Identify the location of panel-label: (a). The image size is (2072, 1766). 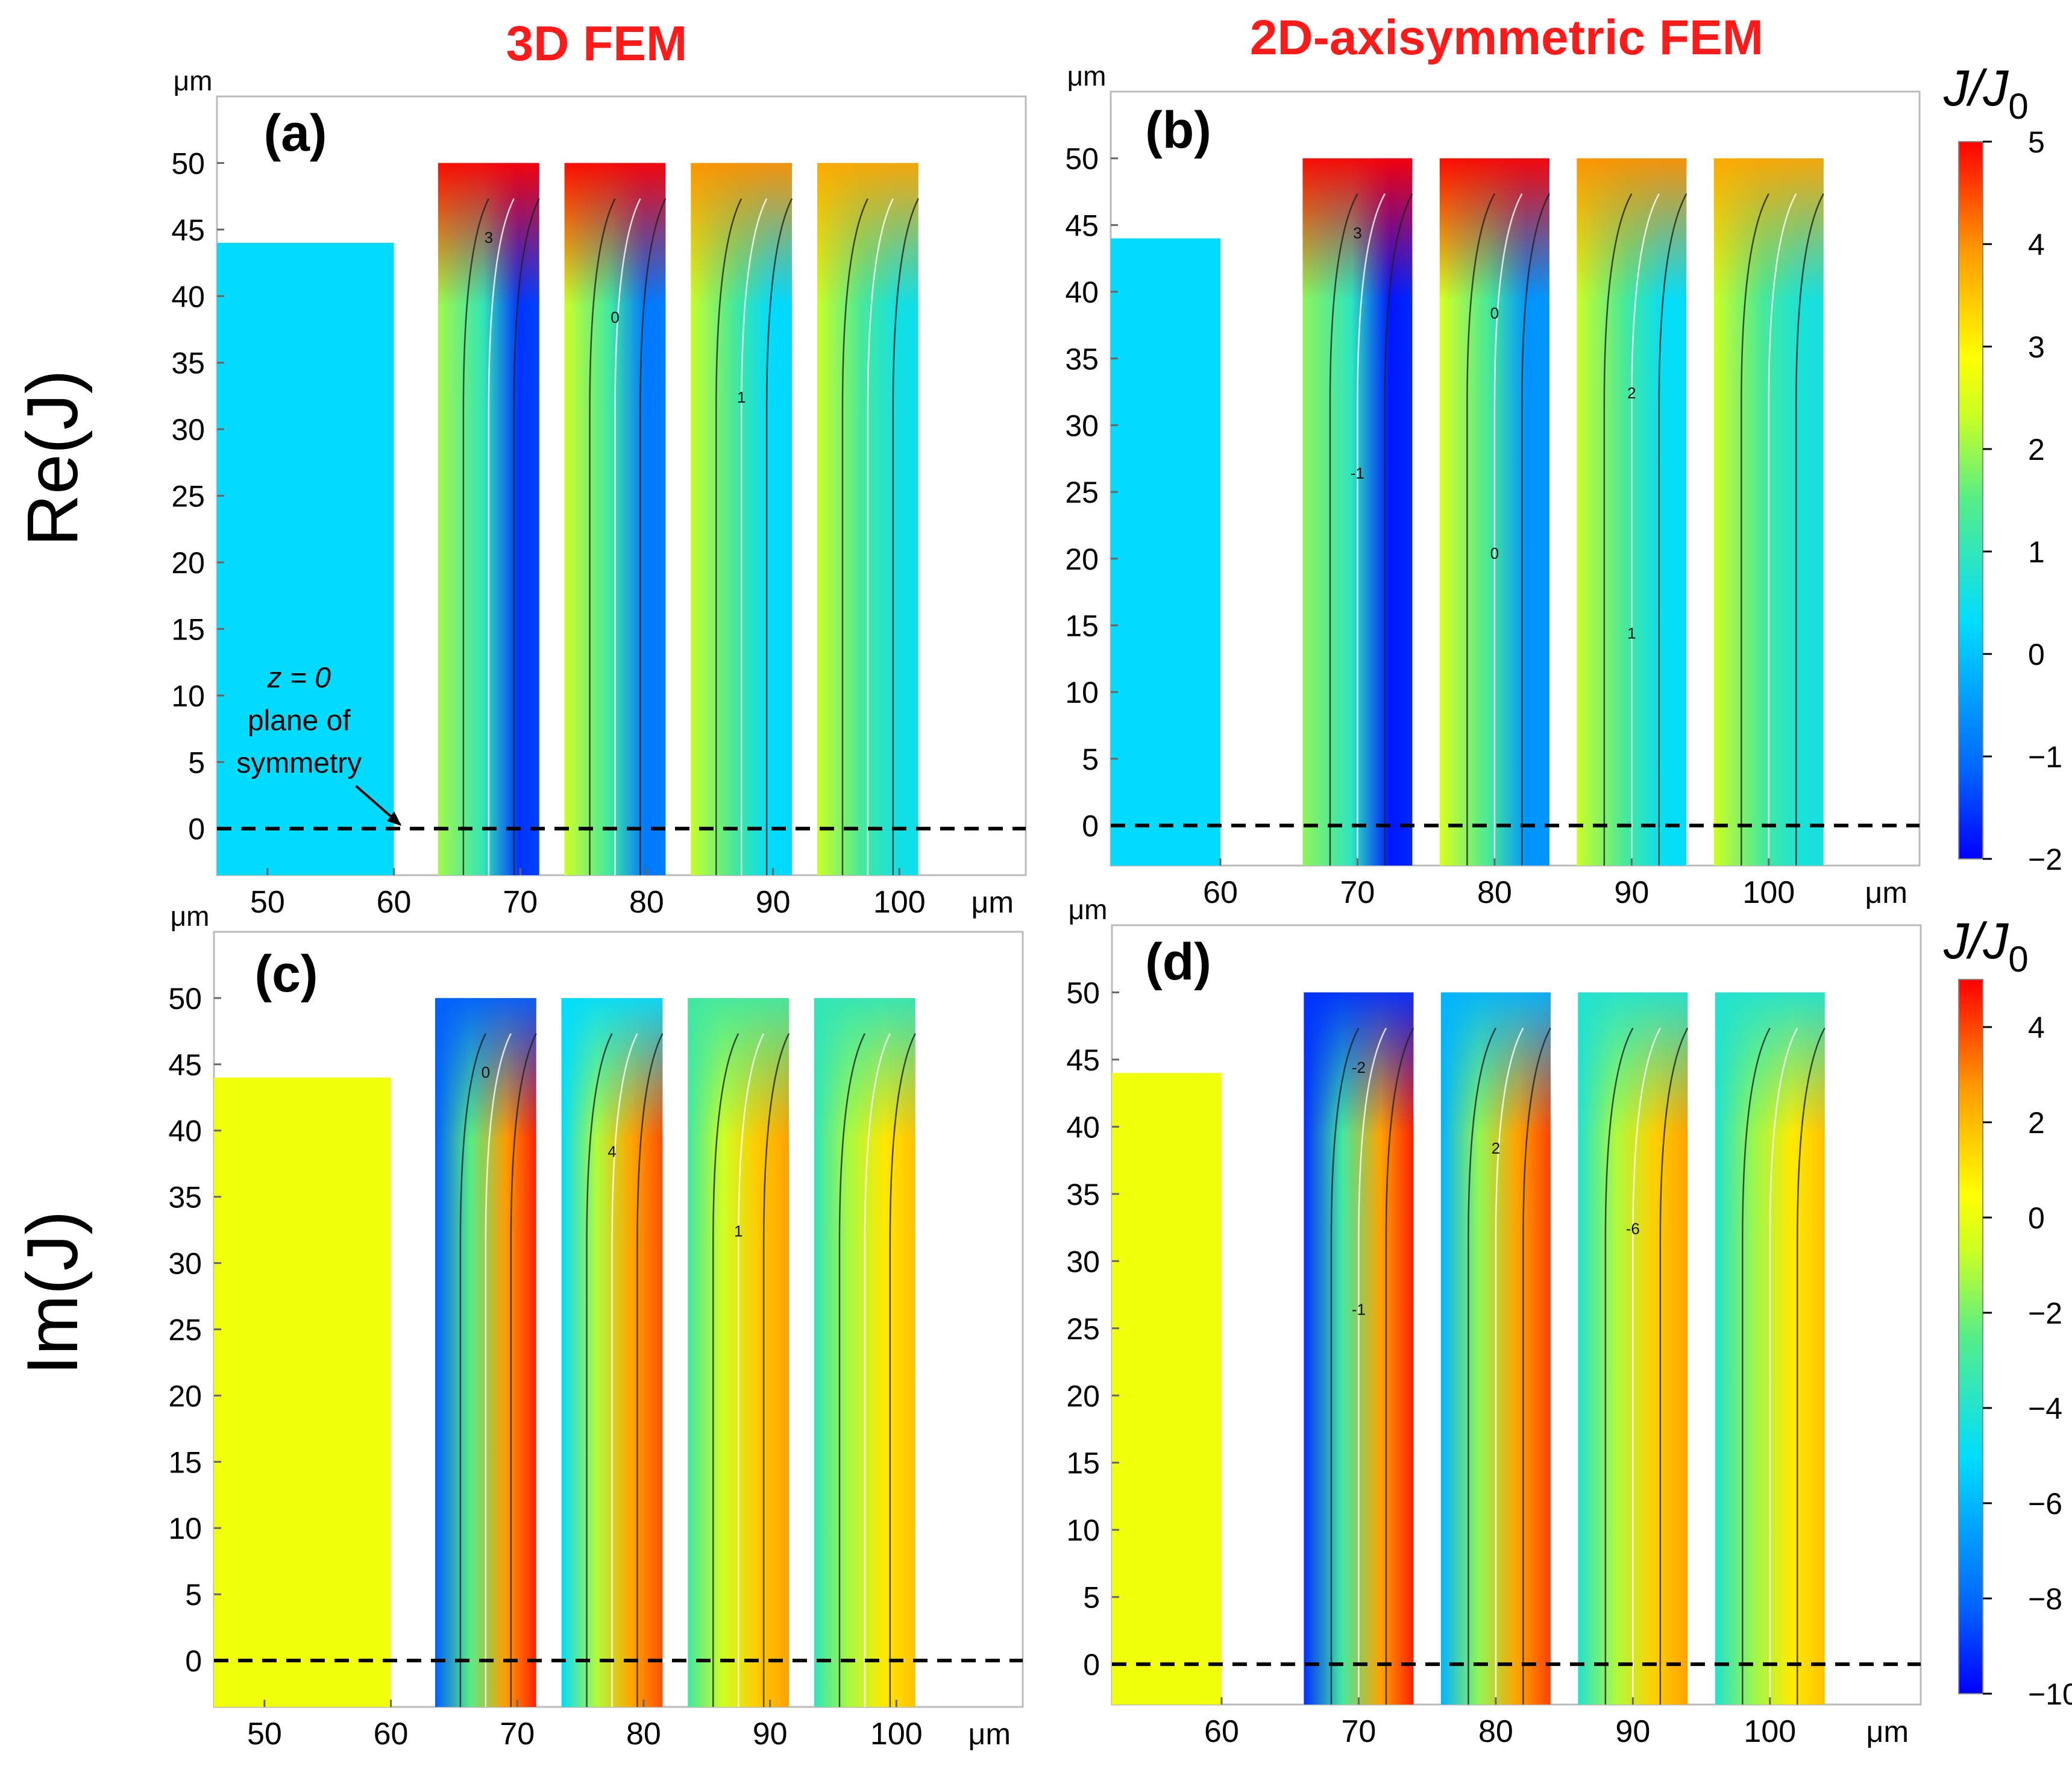
(295, 133).